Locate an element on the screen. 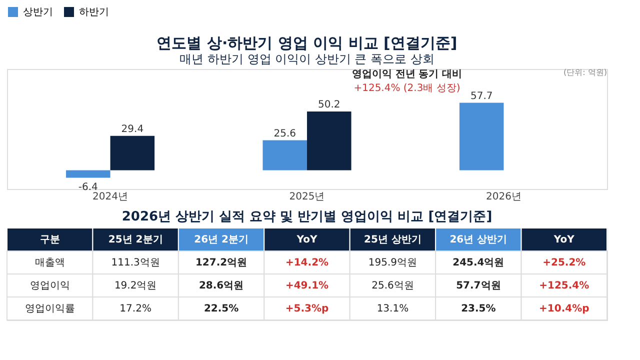  text: +25.2% is located at coordinates (564, 263).